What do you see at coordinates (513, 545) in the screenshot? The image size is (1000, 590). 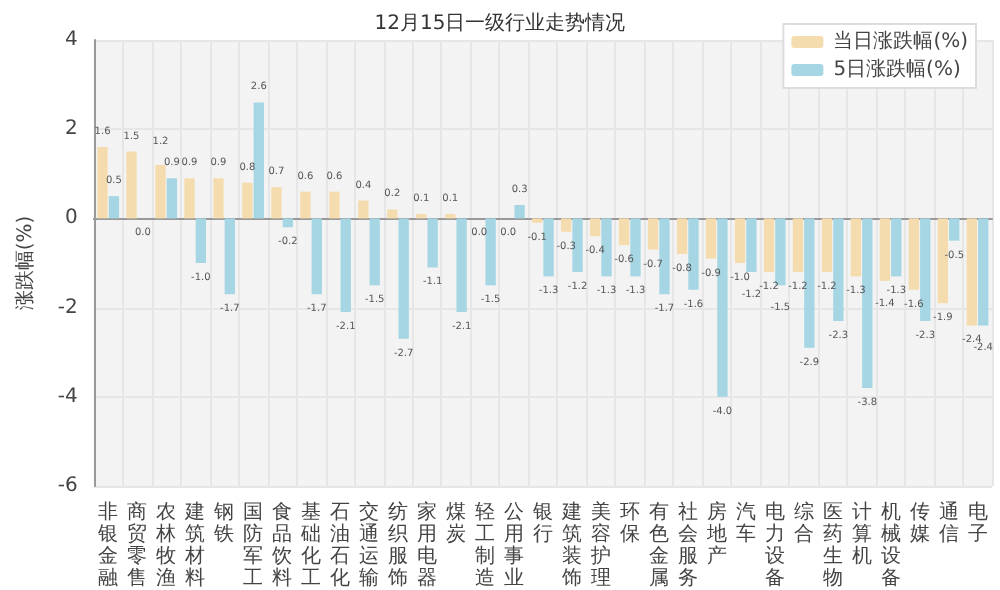 I see `x-tick-label: 公用事业` at bounding box center [513, 545].